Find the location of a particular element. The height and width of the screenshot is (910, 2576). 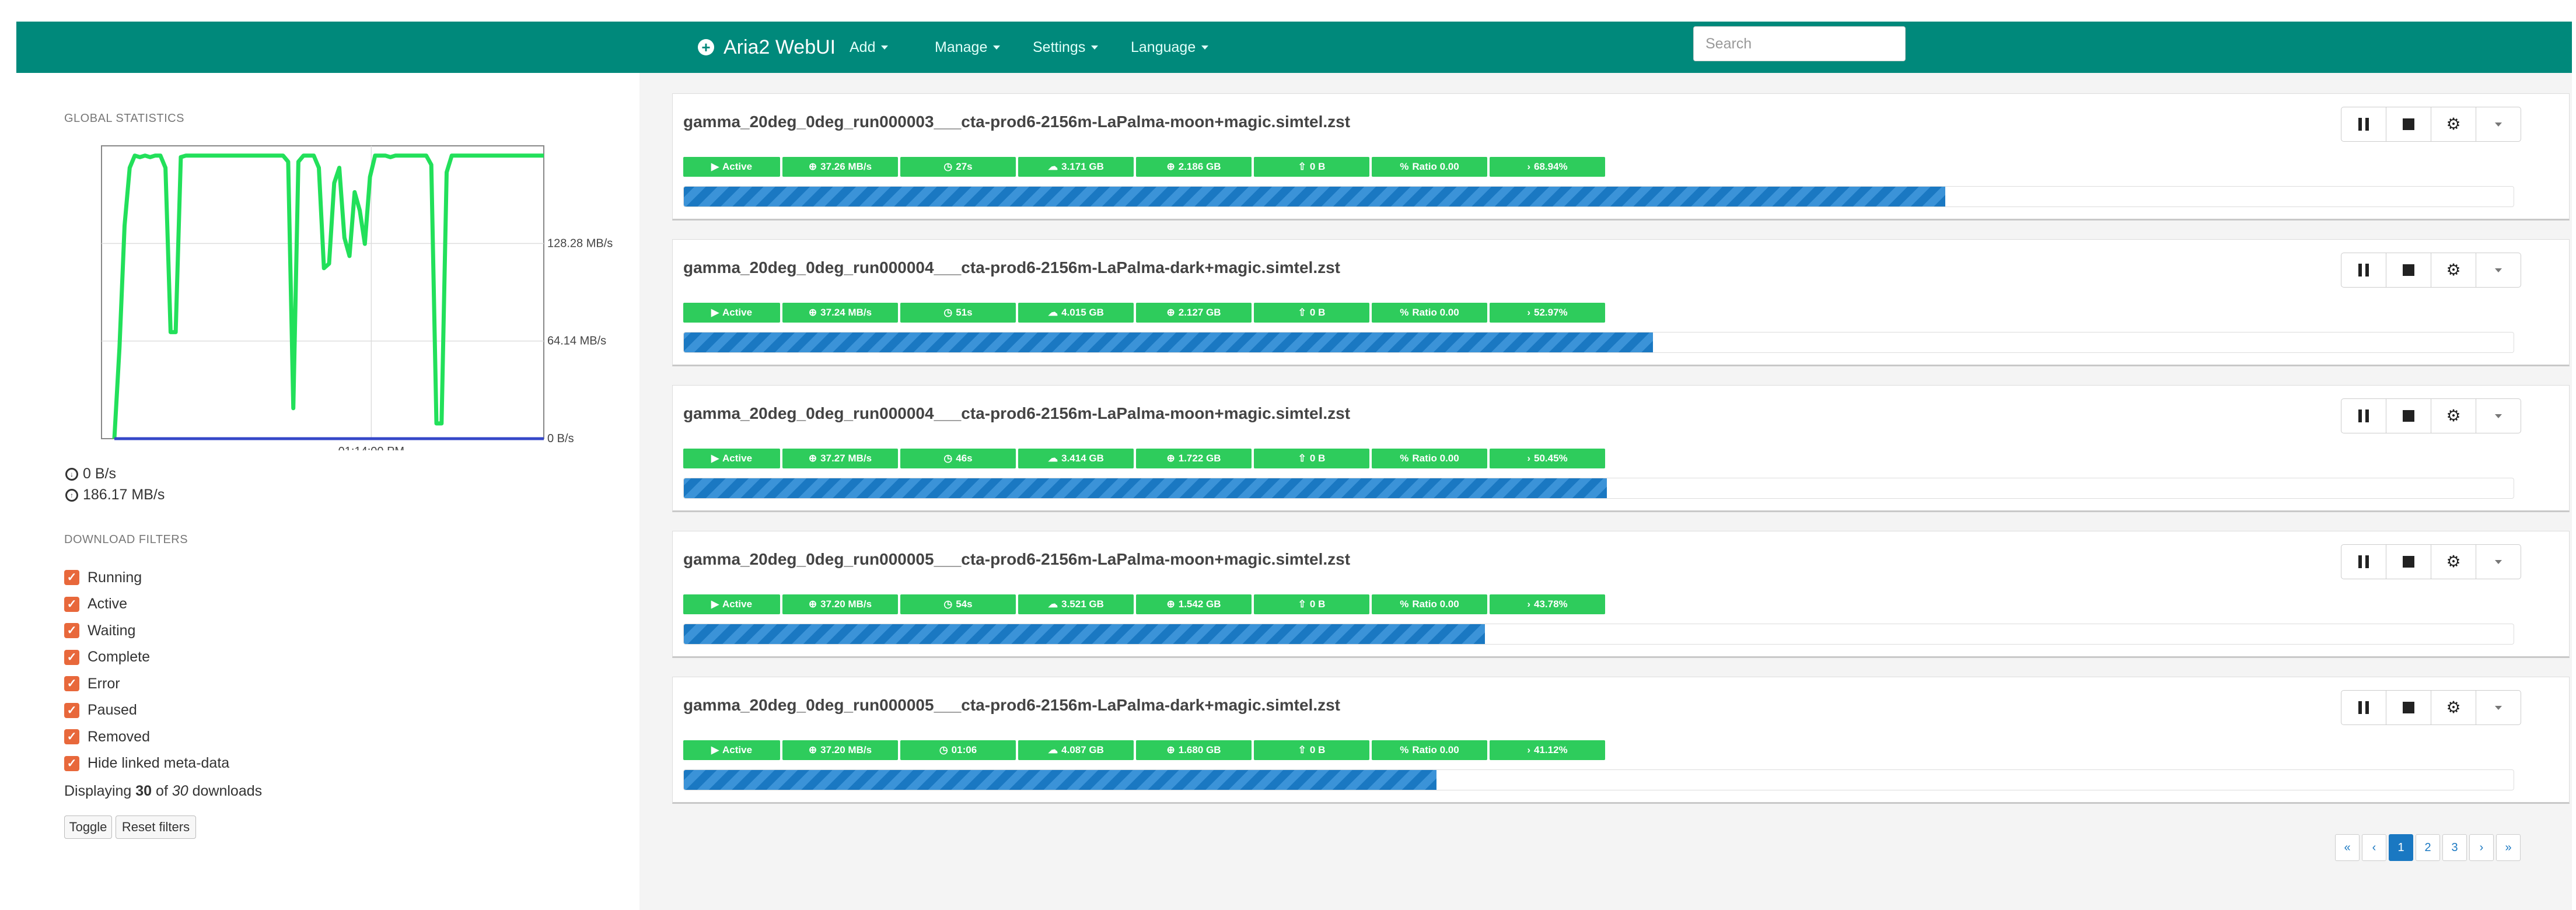

menu-add: Add is located at coordinates (869, 48).